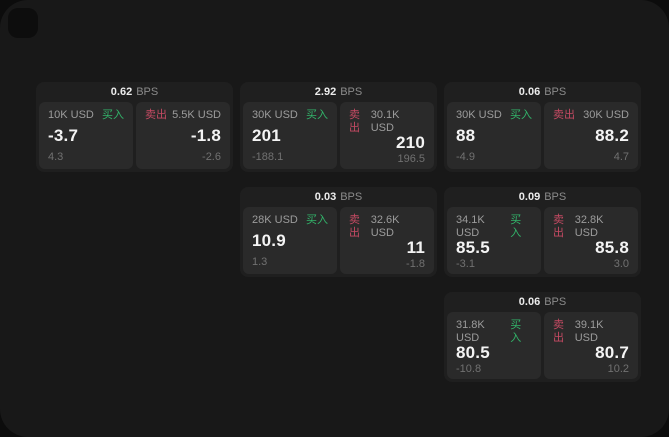 The image size is (669, 437). I want to click on buy-price: 201, so click(266, 135).